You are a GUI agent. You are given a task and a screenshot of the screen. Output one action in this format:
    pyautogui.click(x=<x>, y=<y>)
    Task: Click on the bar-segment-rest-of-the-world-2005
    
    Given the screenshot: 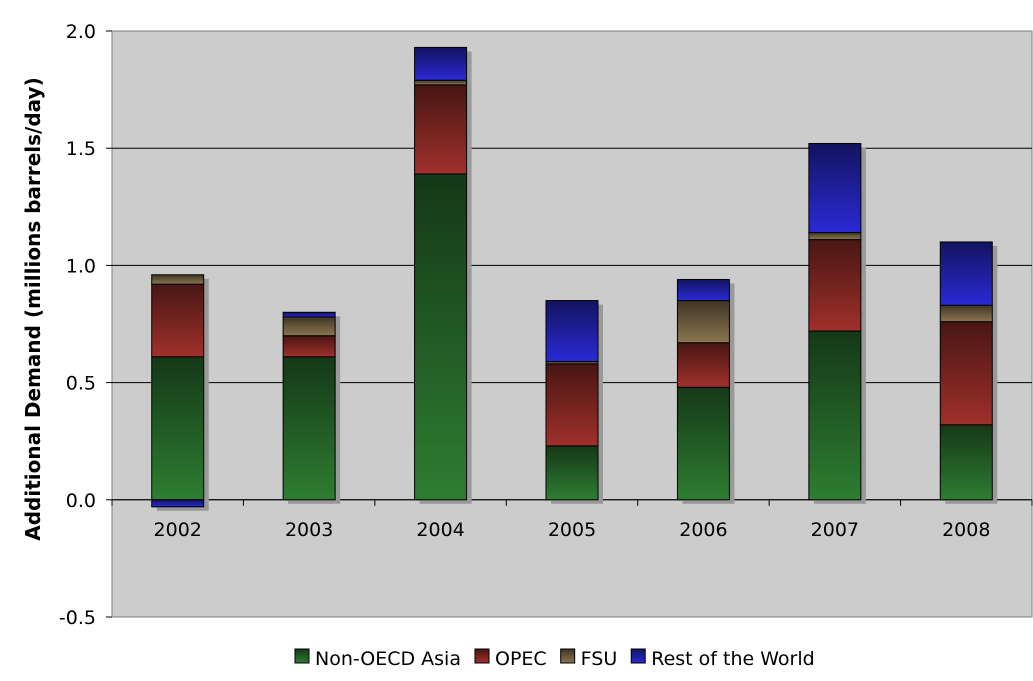 What is the action you would take?
    pyautogui.click(x=572, y=331)
    